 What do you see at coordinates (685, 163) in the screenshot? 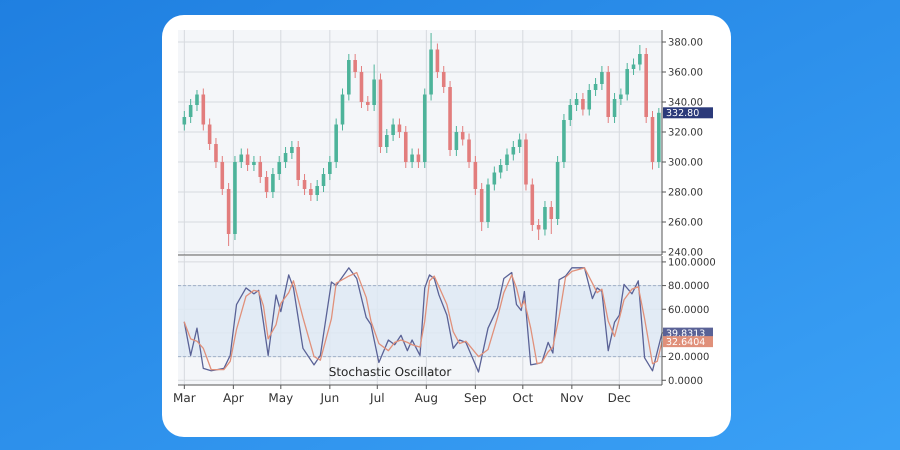
I see `y-tick-label: 300.00` at bounding box center [685, 163].